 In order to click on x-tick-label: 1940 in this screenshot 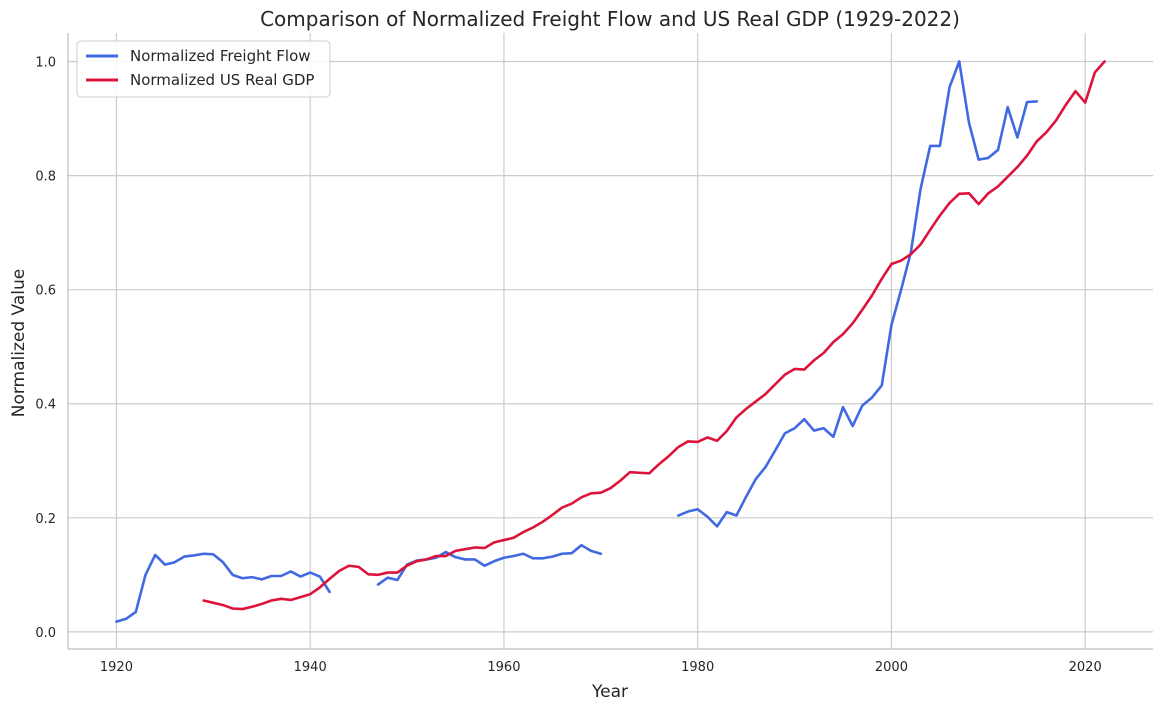, I will do `click(310, 667)`.